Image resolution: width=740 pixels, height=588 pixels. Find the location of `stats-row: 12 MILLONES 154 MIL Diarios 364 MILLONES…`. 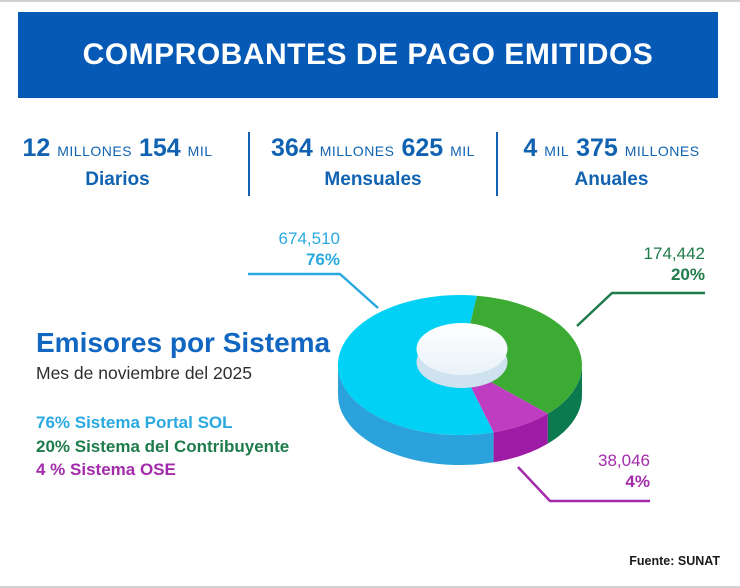

stats-row: 12 MILLONES 154 MIL Diarios 364 MILLONES… is located at coordinates (370, 163).